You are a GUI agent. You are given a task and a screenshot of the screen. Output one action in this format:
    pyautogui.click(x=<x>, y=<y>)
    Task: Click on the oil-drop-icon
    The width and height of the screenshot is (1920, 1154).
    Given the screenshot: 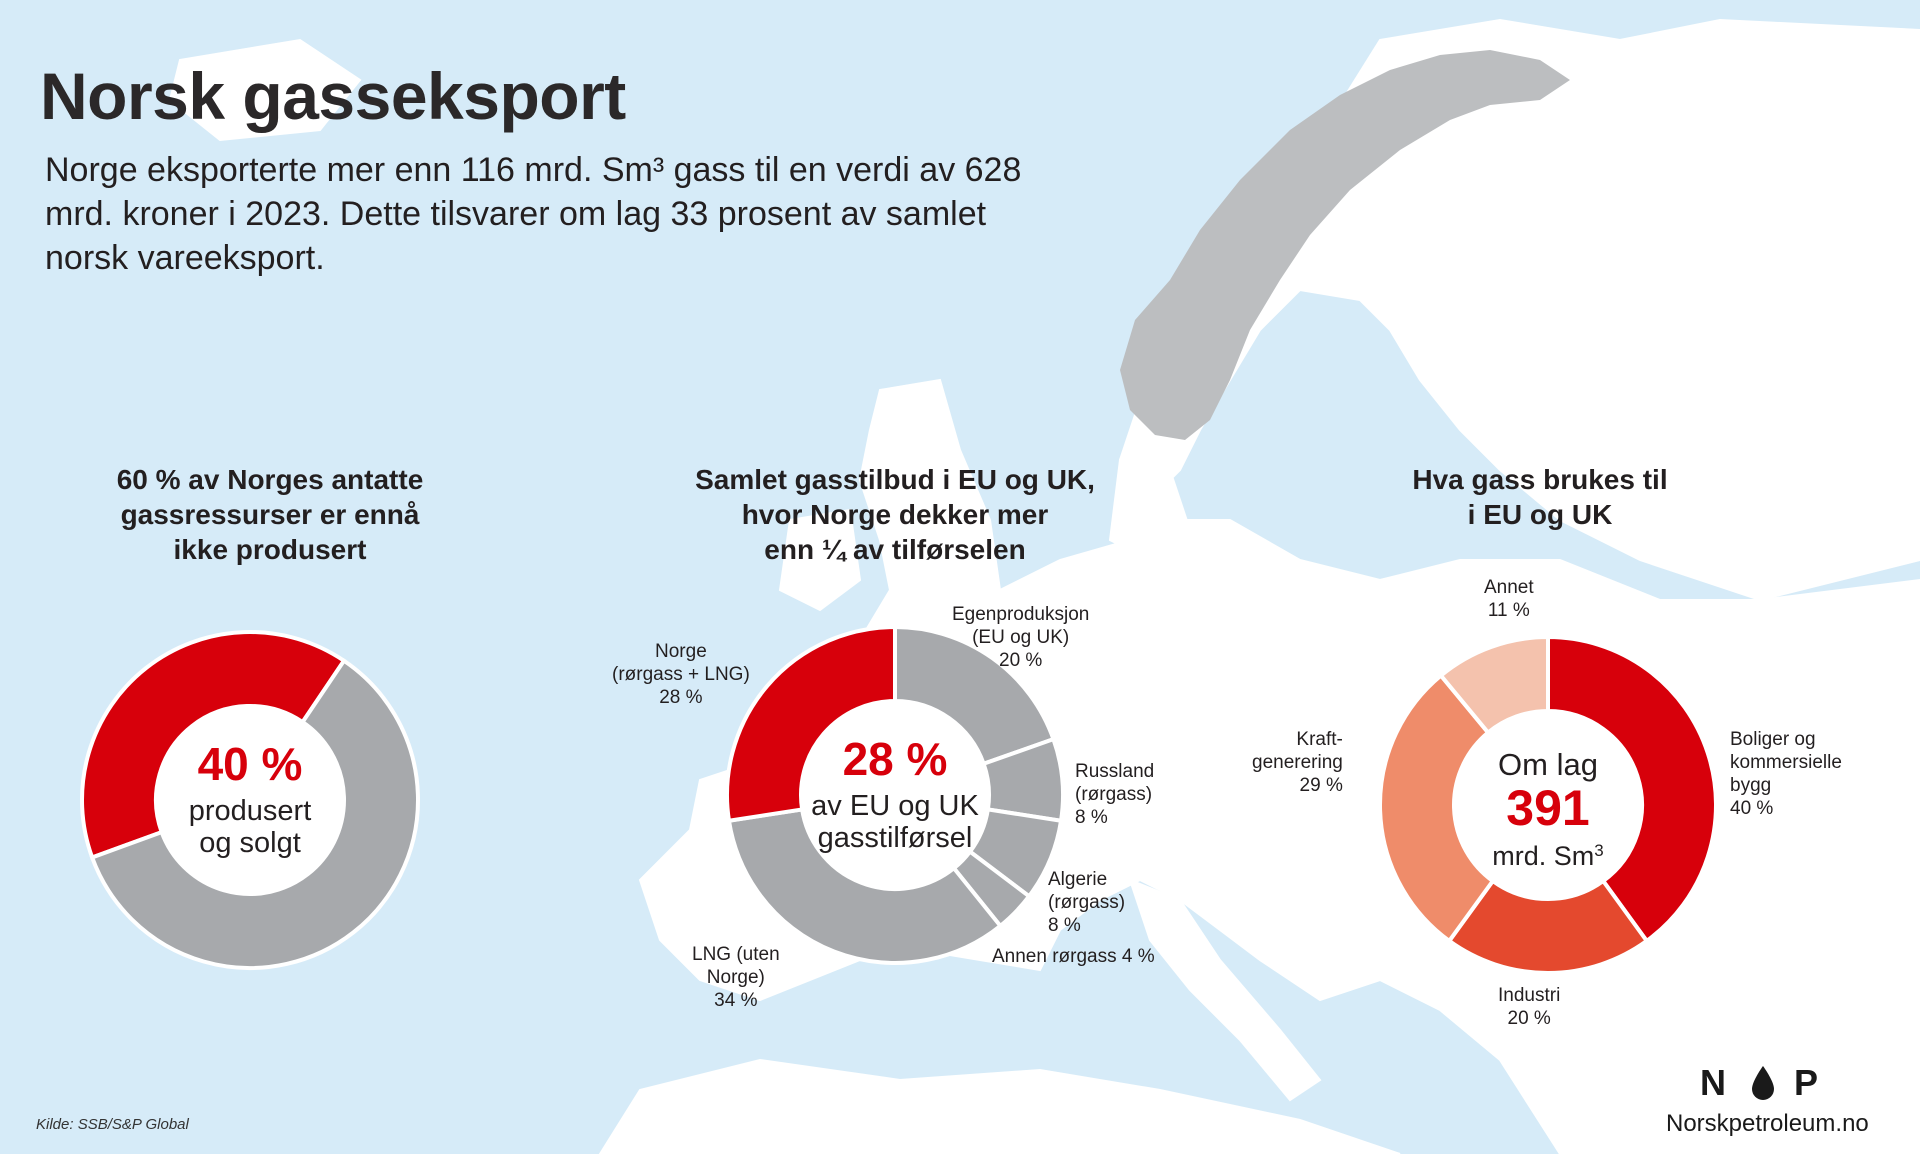 What is the action you would take?
    pyautogui.click(x=1763, y=1083)
    